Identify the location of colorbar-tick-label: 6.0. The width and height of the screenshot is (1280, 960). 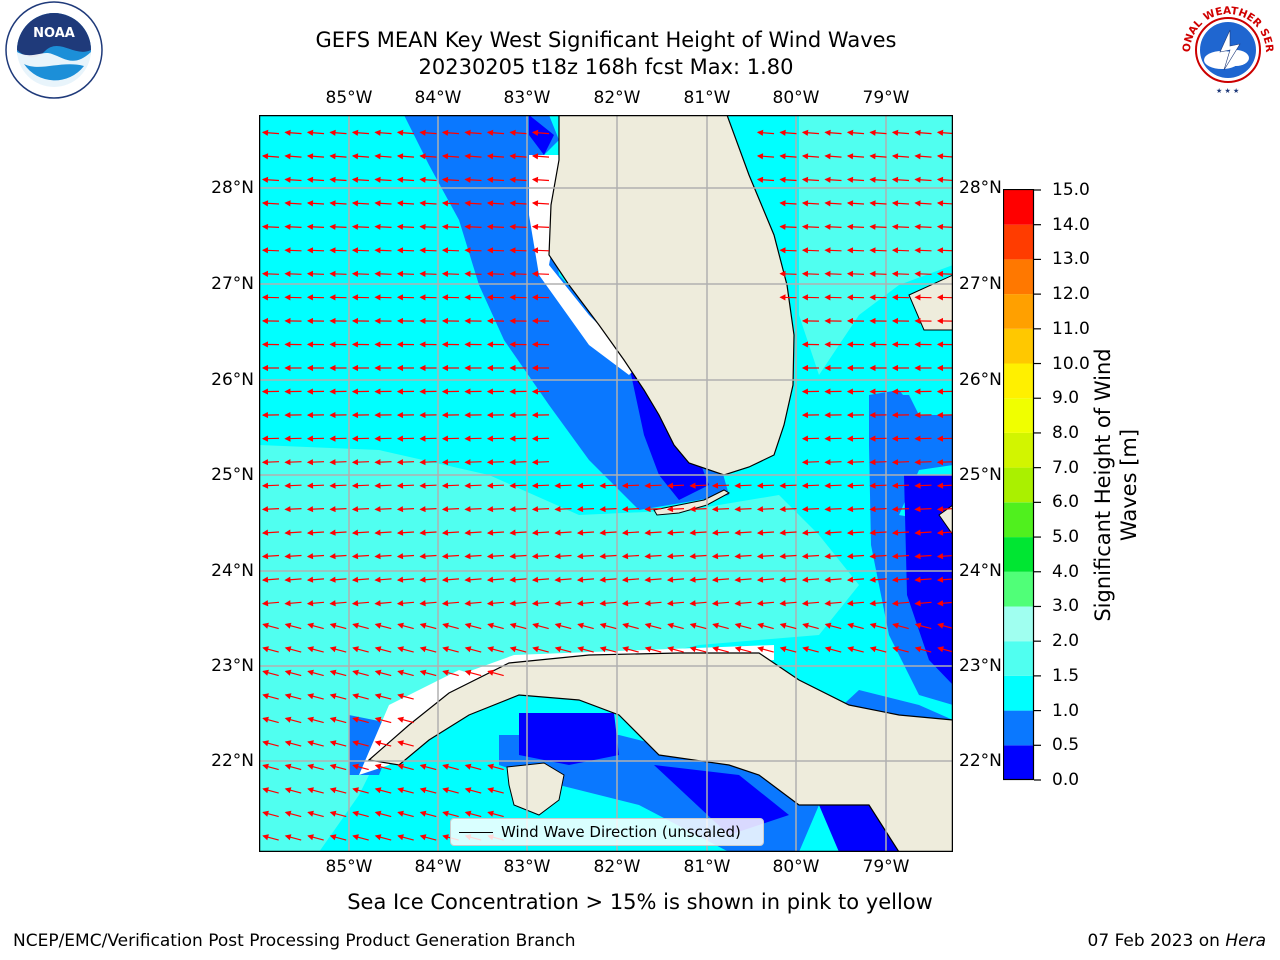
(1066, 502).